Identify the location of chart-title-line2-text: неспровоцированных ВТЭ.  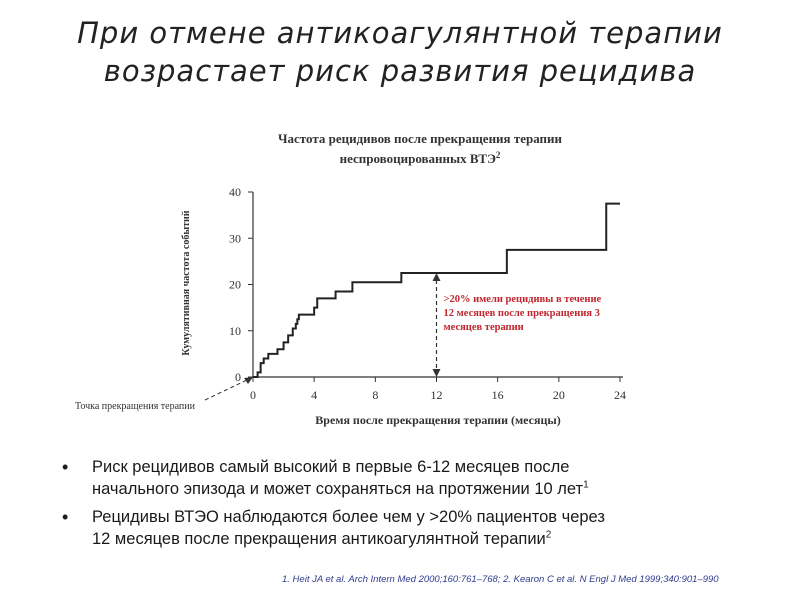
(418, 158).